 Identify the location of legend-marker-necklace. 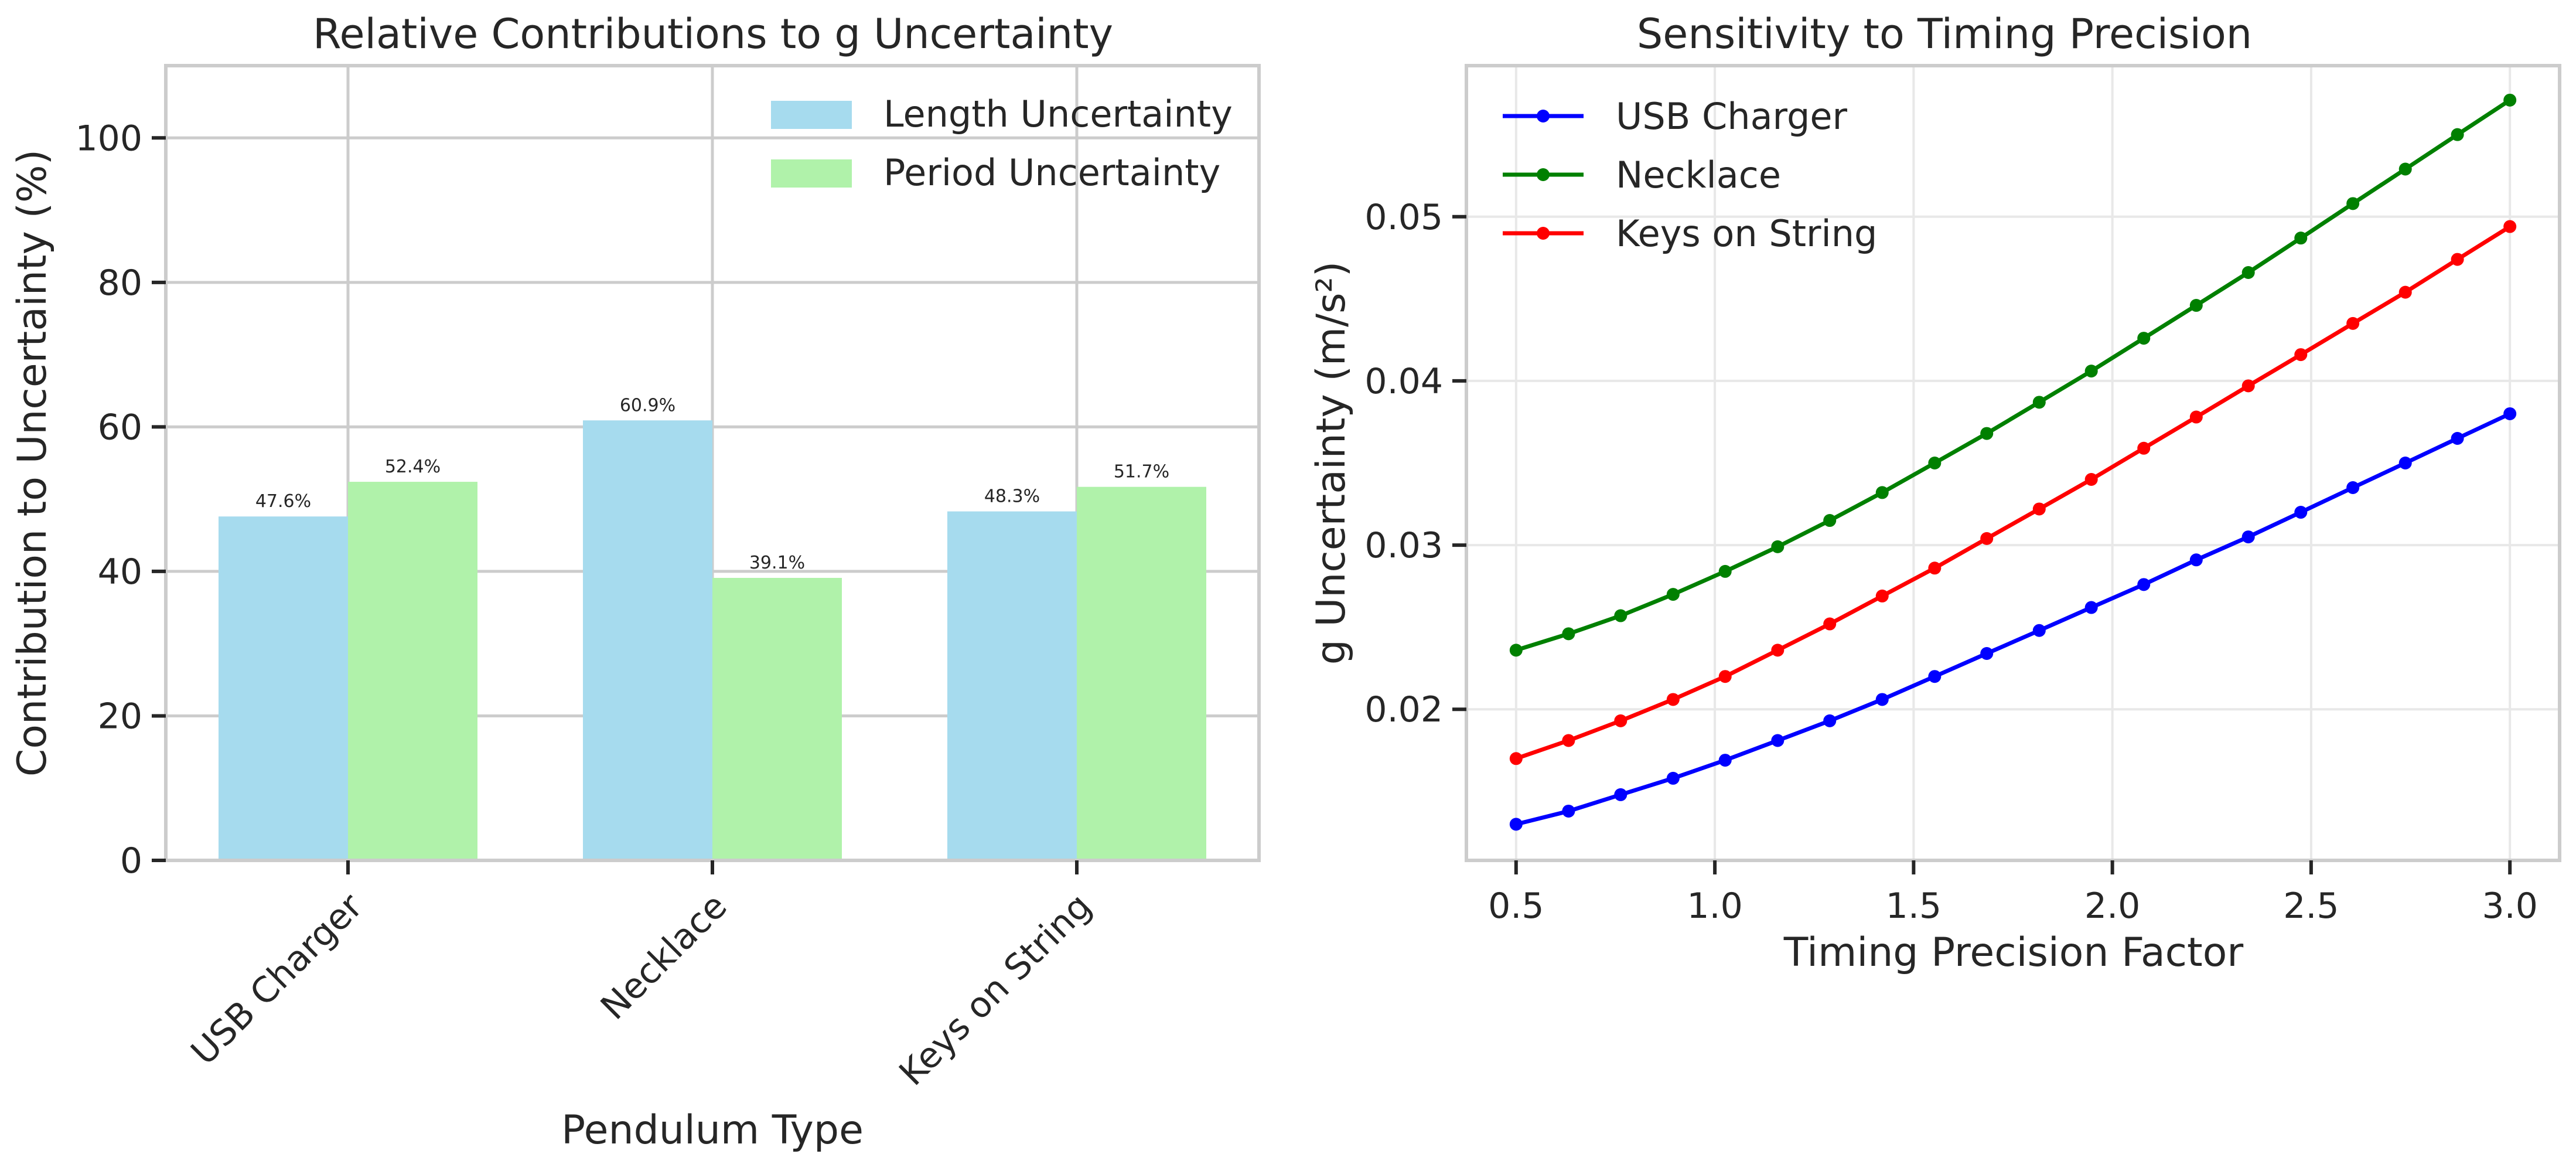
(1543, 174).